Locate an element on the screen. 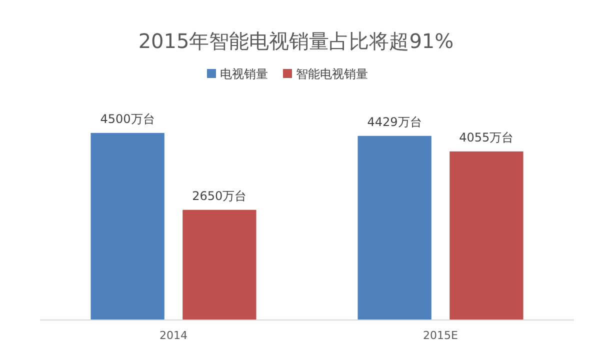  data-label: 4429万台 is located at coordinates (394, 121).